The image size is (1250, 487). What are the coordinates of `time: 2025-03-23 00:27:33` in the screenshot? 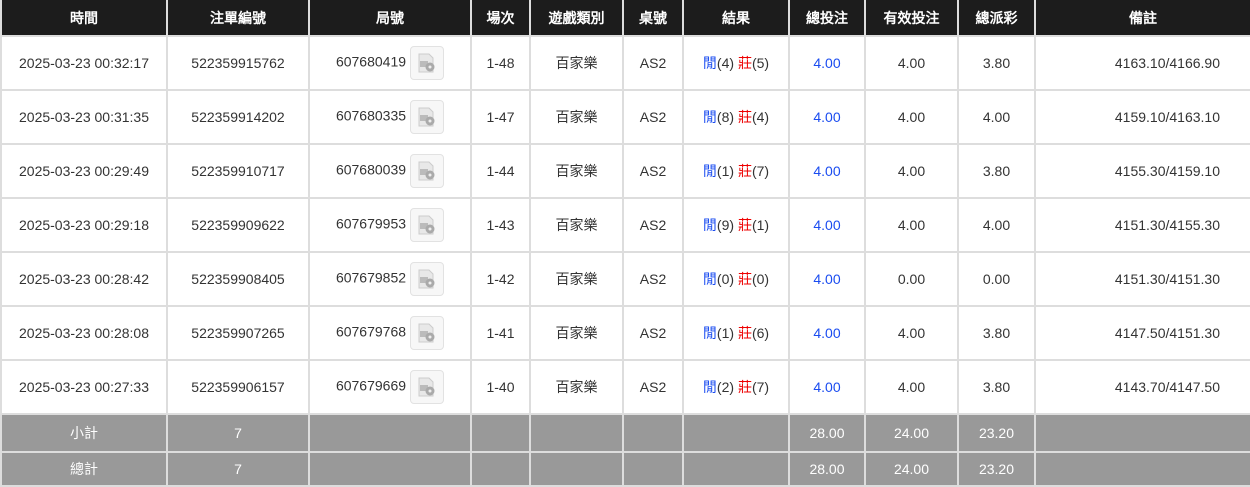 It's located at (84, 387).